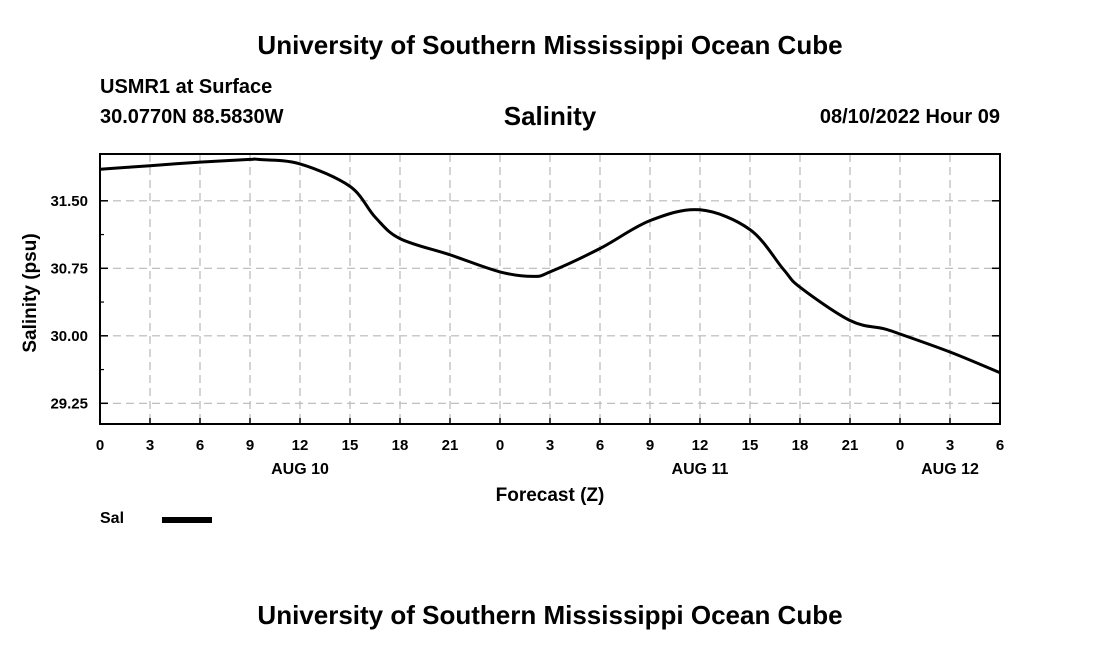 The width and height of the screenshot is (1100, 650). What do you see at coordinates (300, 469) in the screenshot?
I see `date-label: AUG 10` at bounding box center [300, 469].